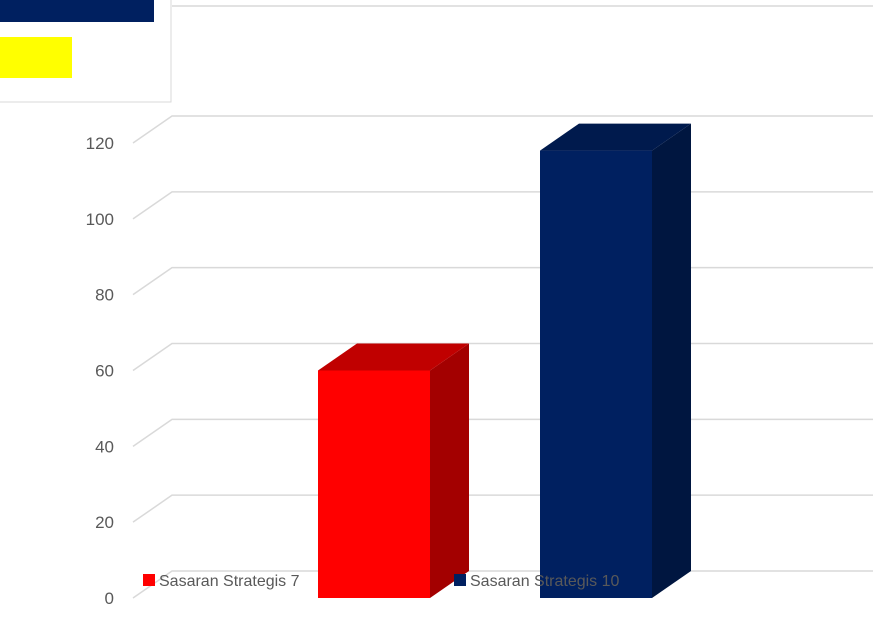 This screenshot has height=620, width=873. What do you see at coordinates (104, 295) in the screenshot?
I see `y-tick-label: 80` at bounding box center [104, 295].